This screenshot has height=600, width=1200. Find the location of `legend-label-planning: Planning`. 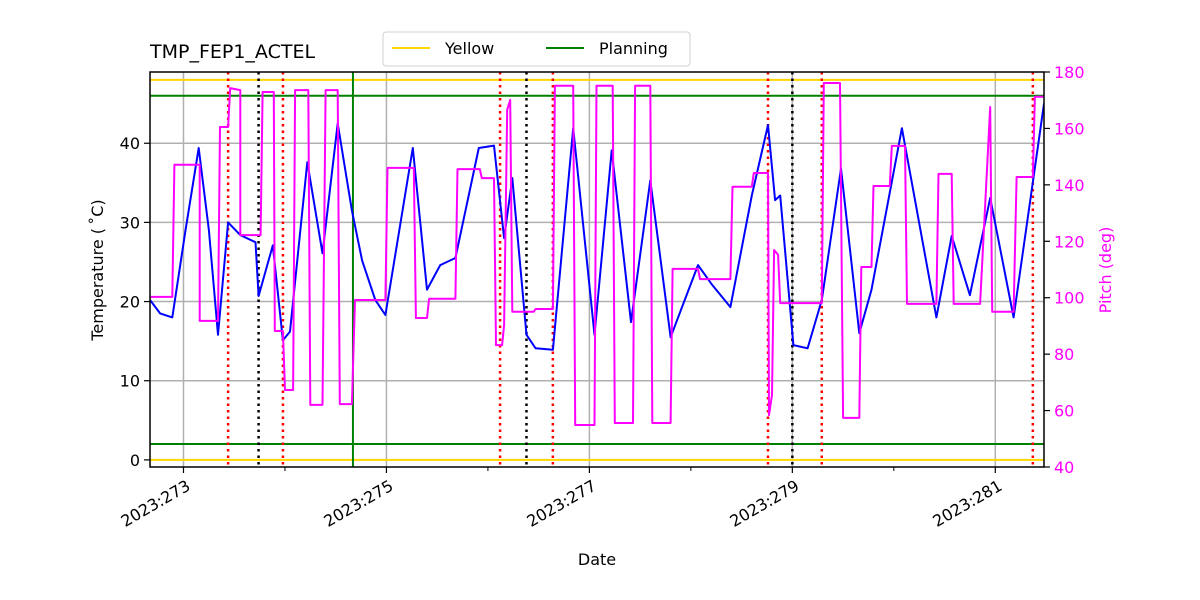

legend-label-planning: Planning is located at coordinates (633, 48).